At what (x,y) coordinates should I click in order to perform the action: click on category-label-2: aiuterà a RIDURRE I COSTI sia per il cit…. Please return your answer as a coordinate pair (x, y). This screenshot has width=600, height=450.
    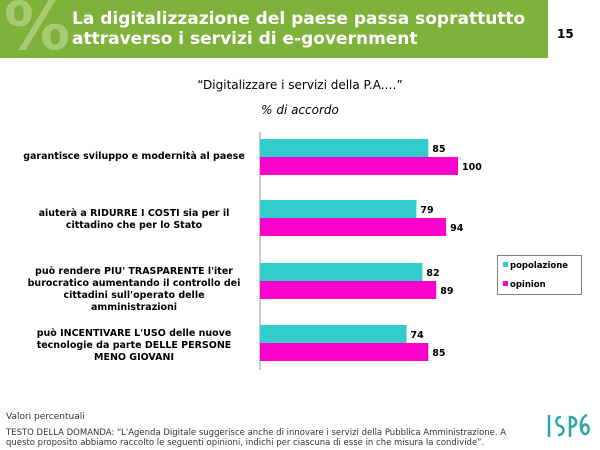
    Looking at the image, I should click on (134, 219).